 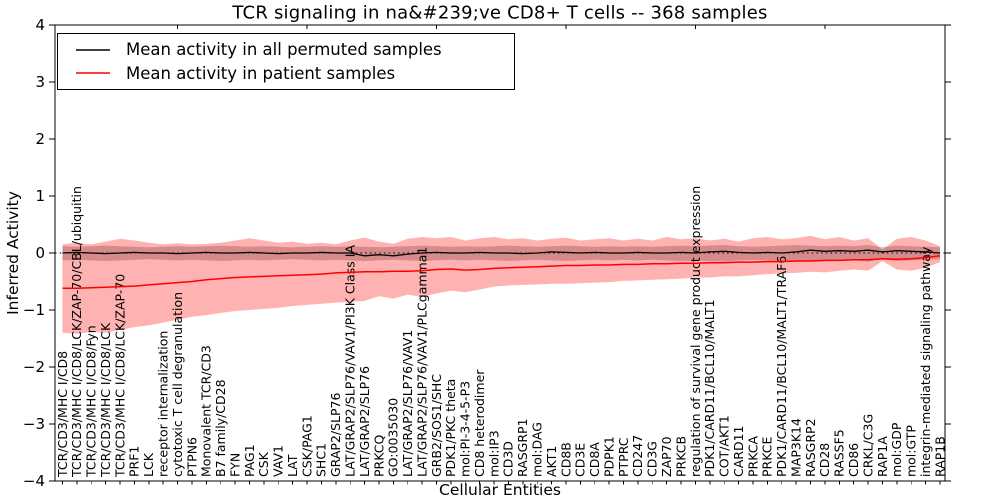 I want to click on x-tick-label: PAG1, so click(x=249, y=460).